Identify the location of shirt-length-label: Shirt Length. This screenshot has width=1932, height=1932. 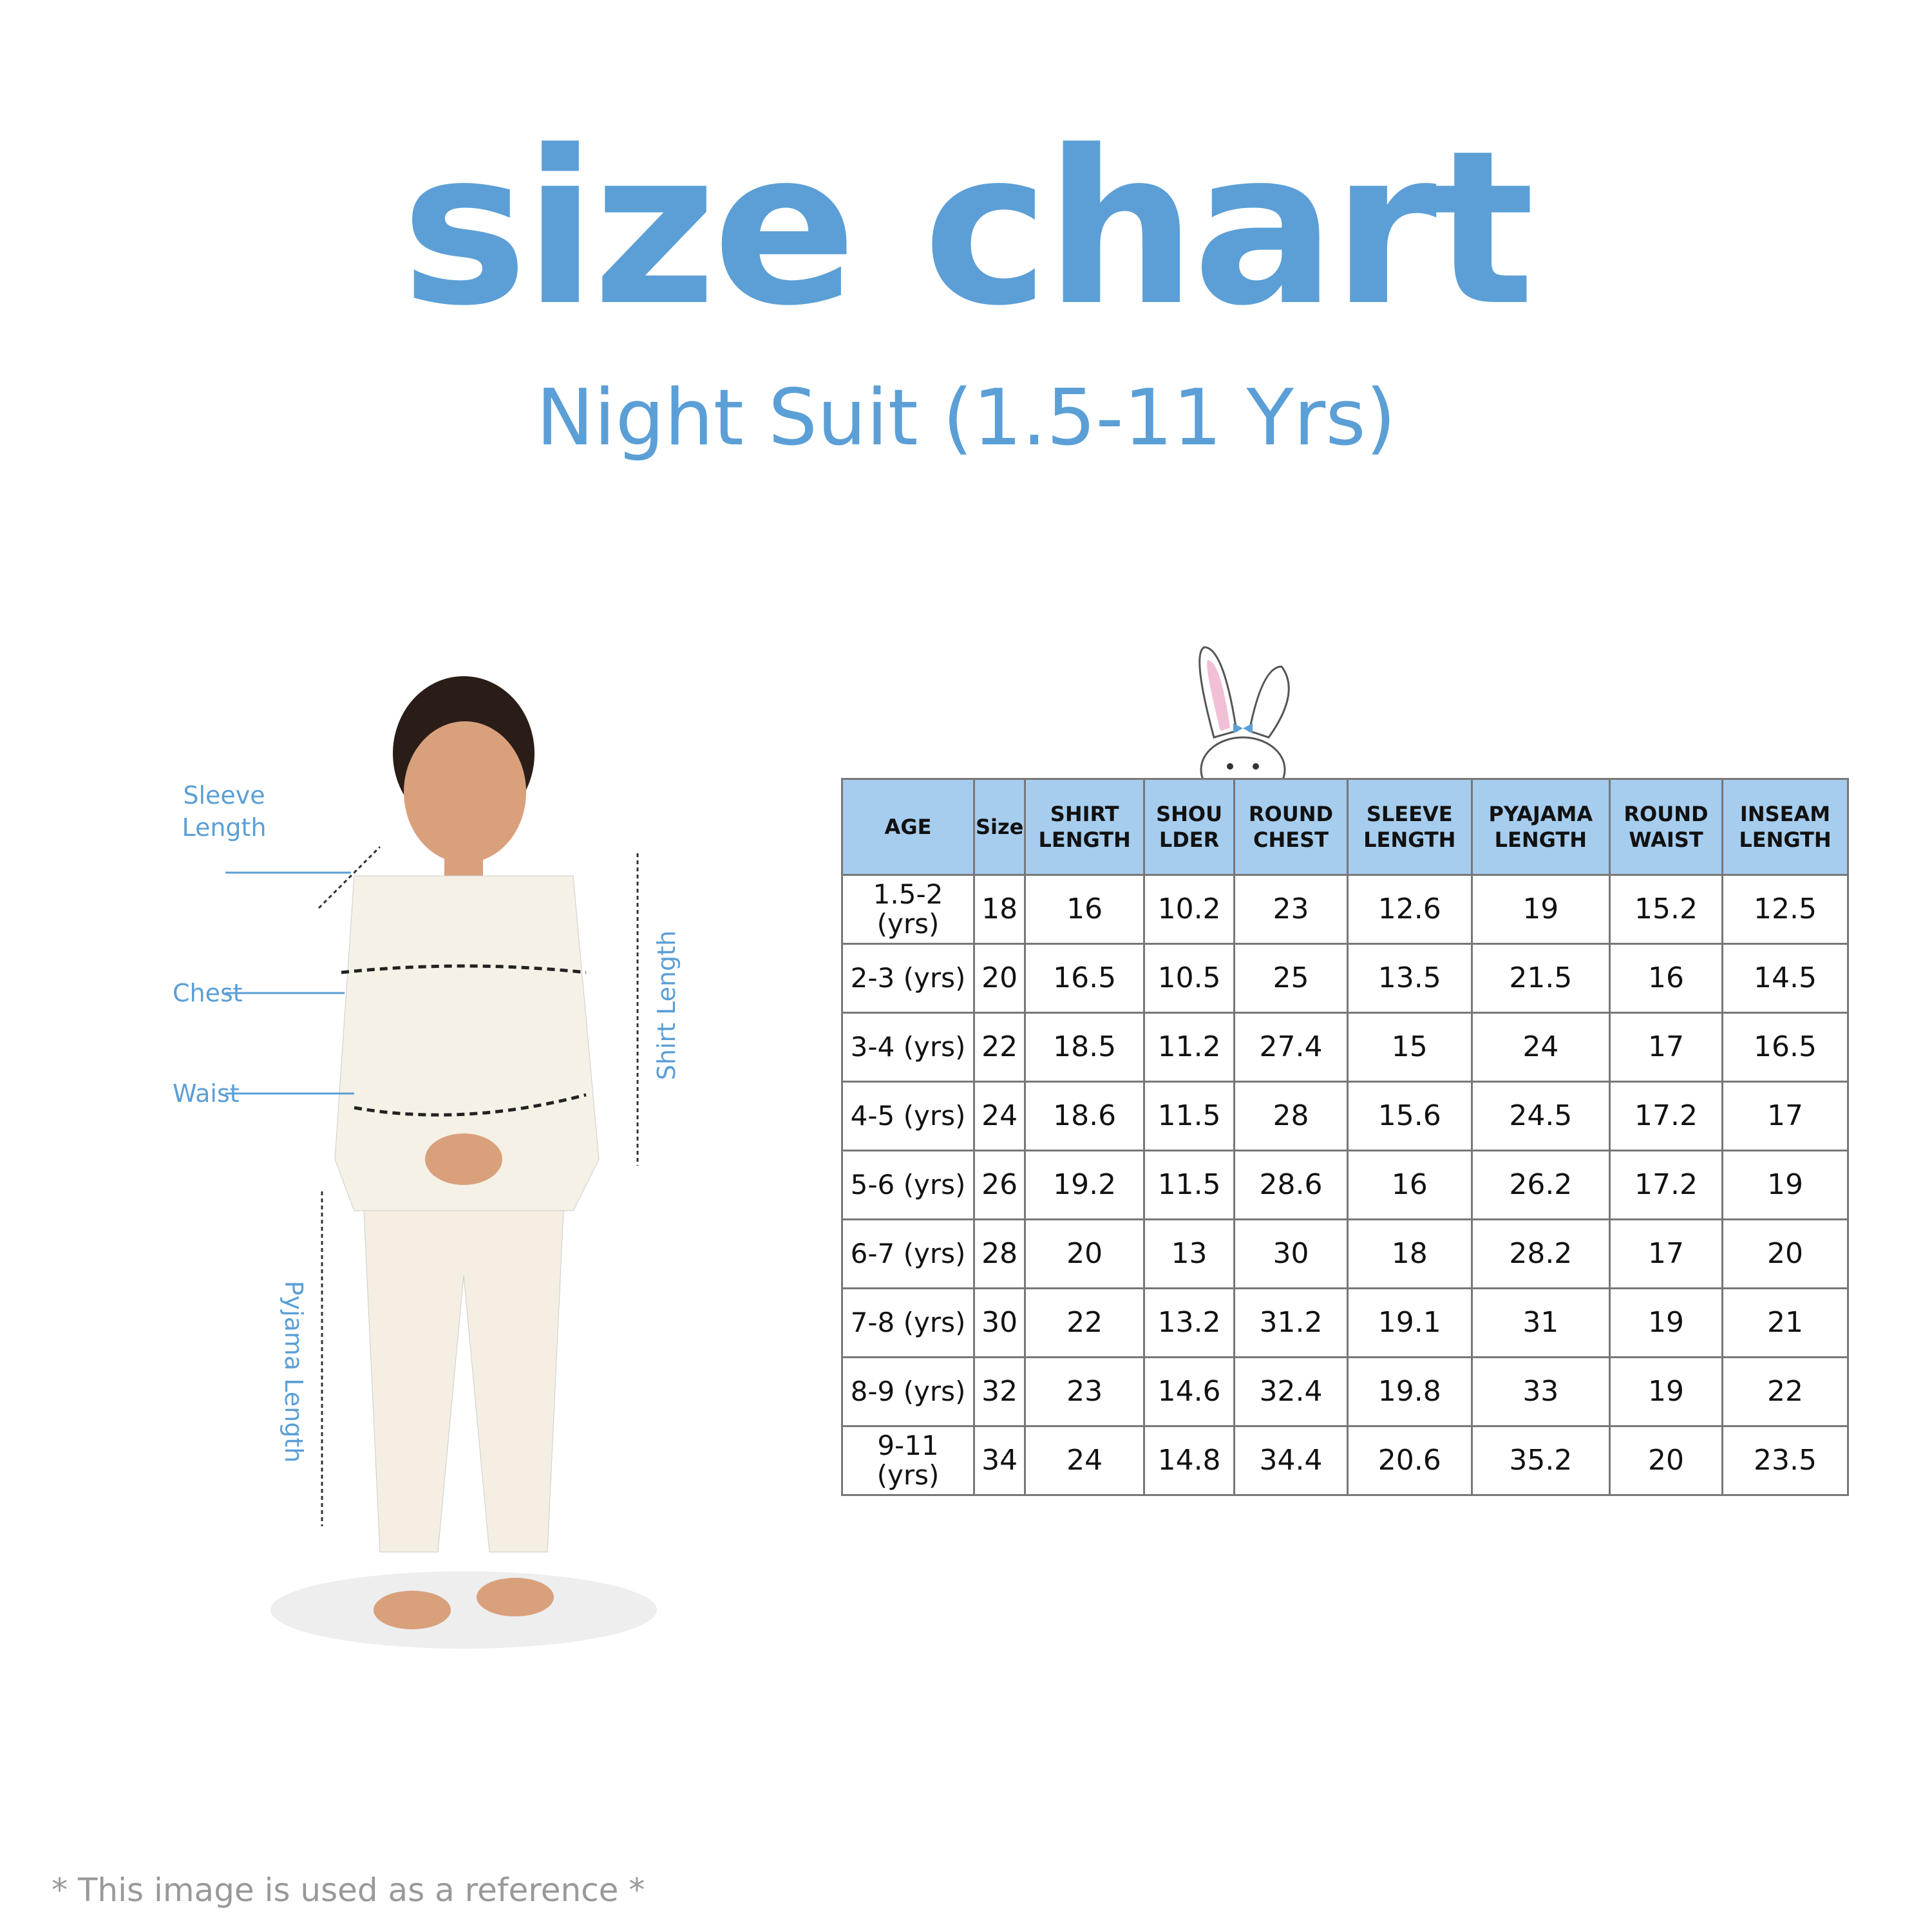
(666, 1006).